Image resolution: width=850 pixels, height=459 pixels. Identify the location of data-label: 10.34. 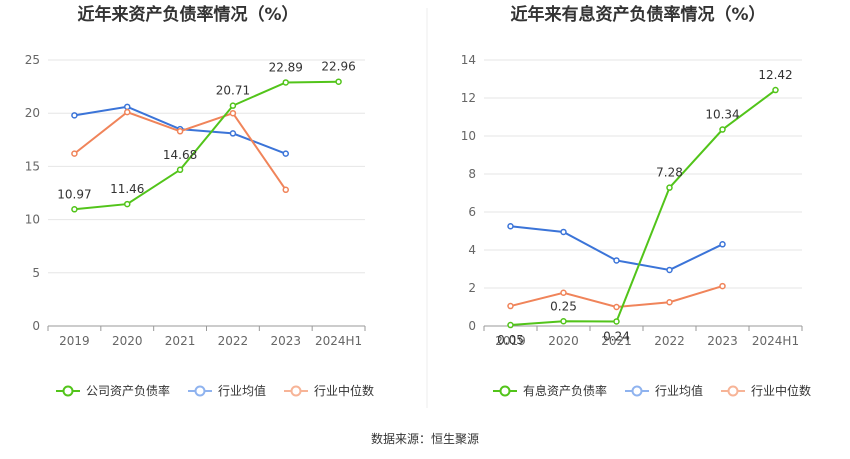
(722, 115).